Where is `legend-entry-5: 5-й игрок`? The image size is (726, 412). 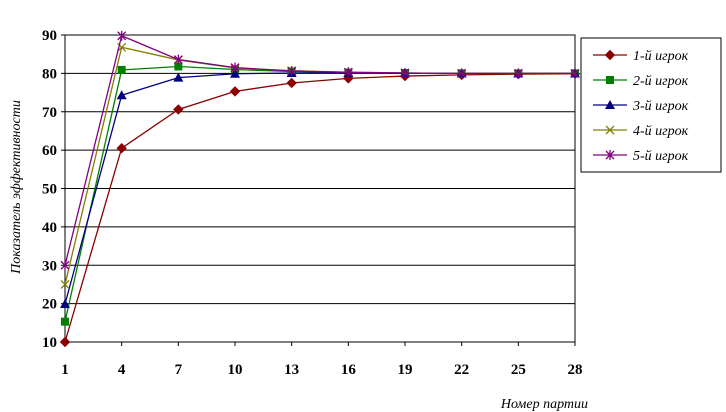 legend-entry-5: 5-й игрок is located at coordinates (641, 156).